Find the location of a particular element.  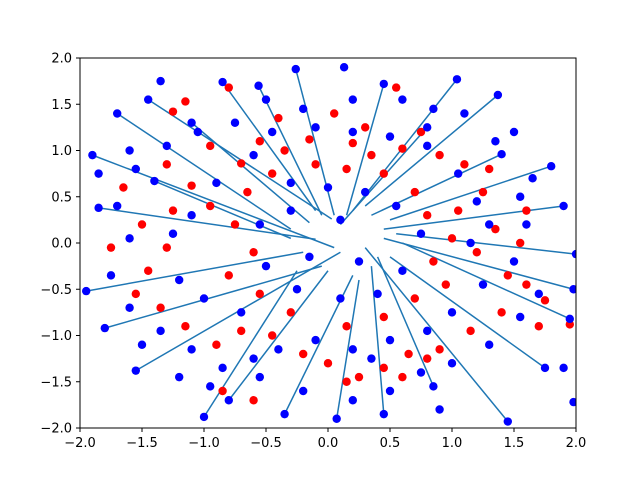

y-axis: −2.0 −1.5 −1.0 −0.5 0.0 0.5 1.0 1.5 2.0 is located at coordinates (60, 244).